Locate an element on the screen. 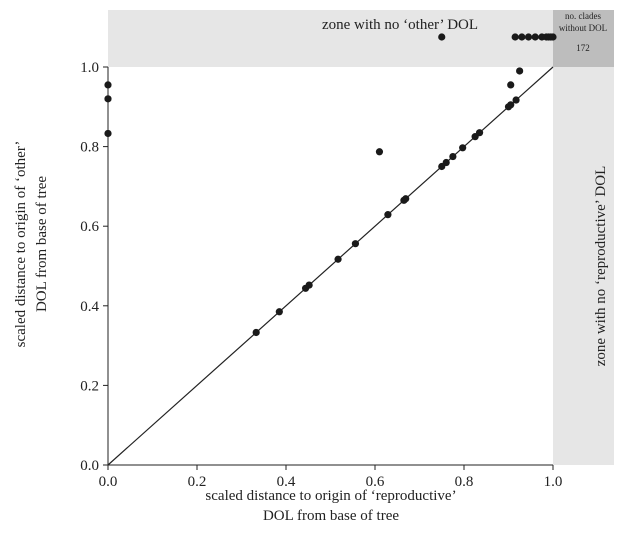 This screenshot has height=551, width=622. x-tick-label: 0.2 is located at coordinates (197, 482).